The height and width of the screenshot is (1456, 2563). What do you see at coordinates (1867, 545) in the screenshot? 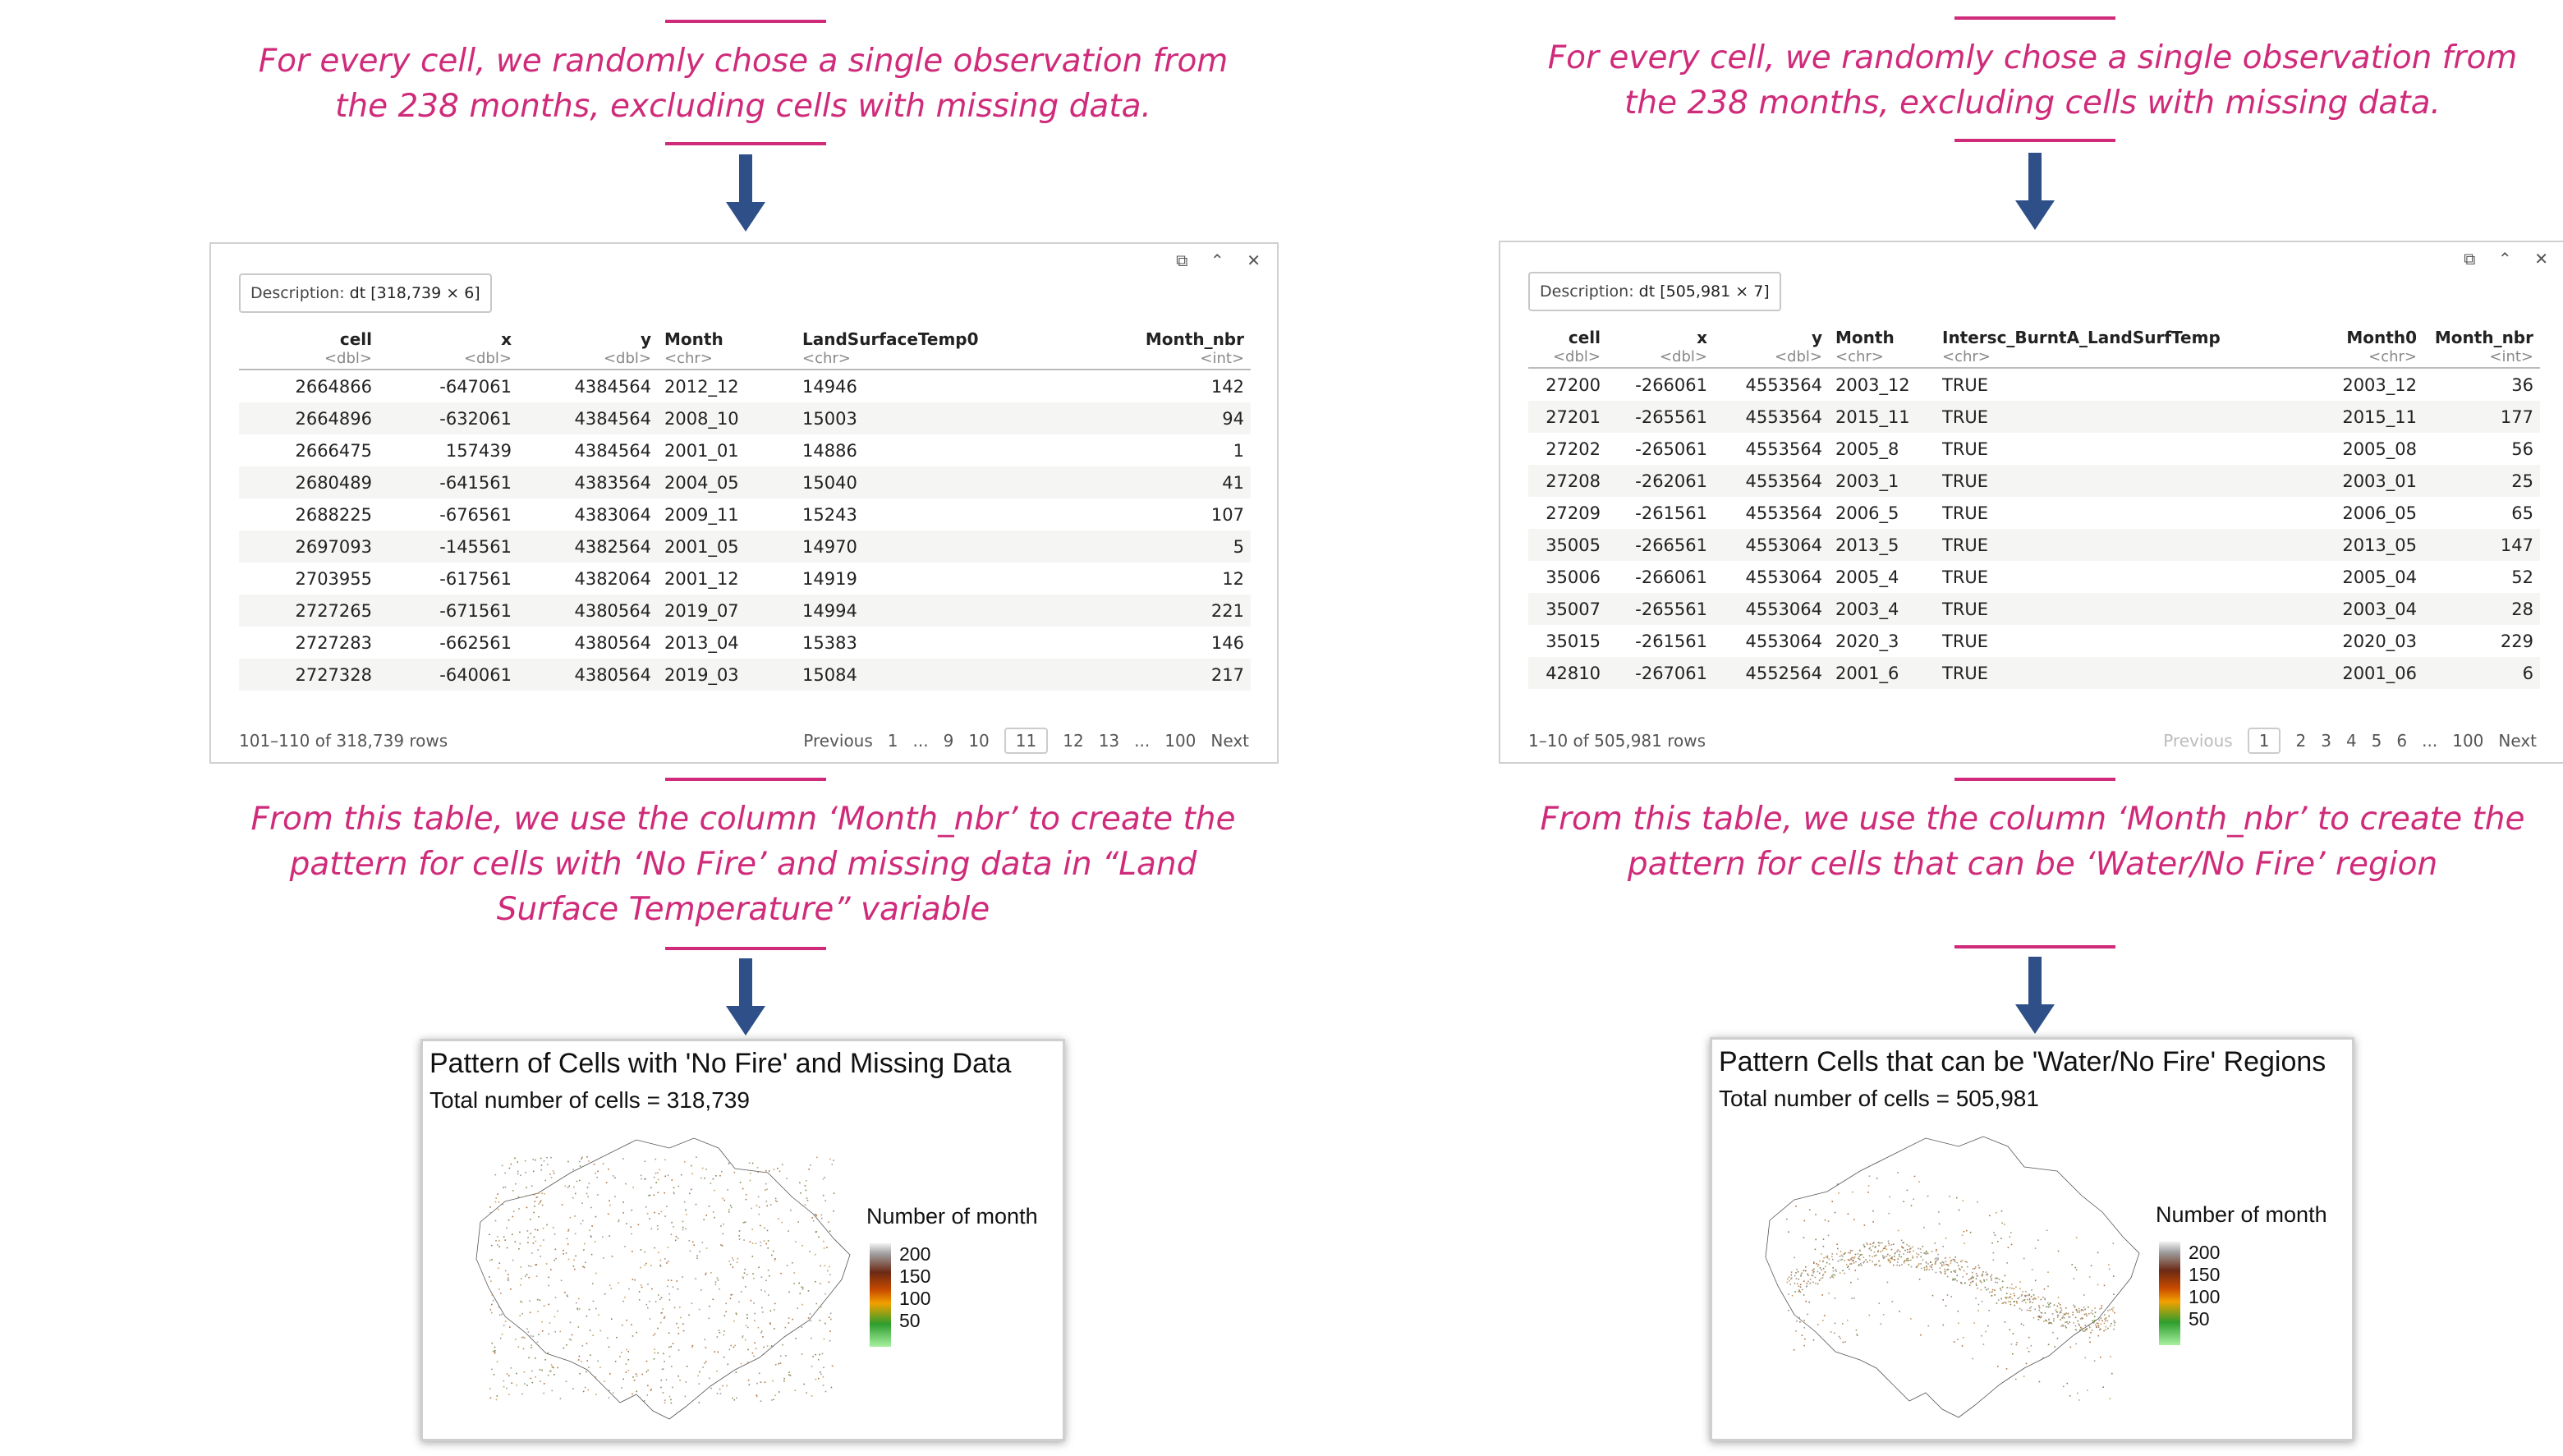
I see `table-cell: 2013_5` at bounding box center [1867, 545].